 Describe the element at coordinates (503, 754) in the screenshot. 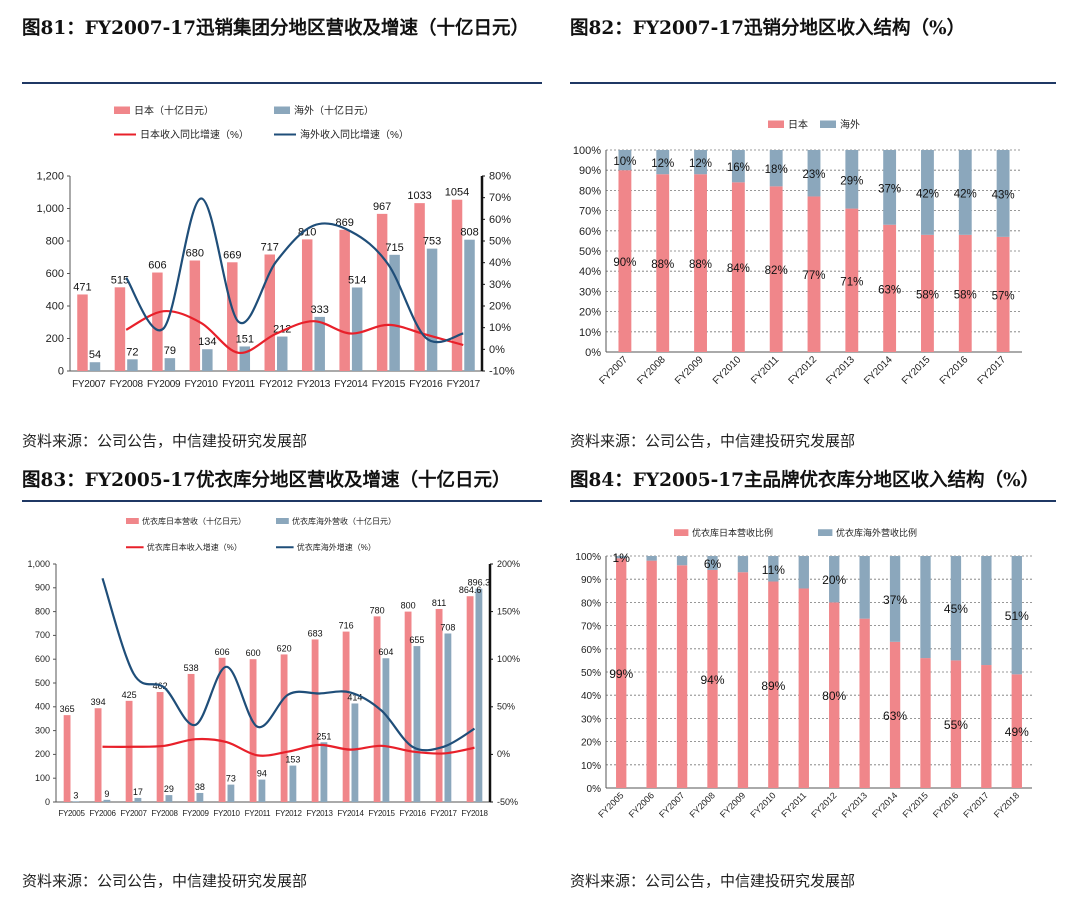

I see `right-tick-label: 0%` at that location.